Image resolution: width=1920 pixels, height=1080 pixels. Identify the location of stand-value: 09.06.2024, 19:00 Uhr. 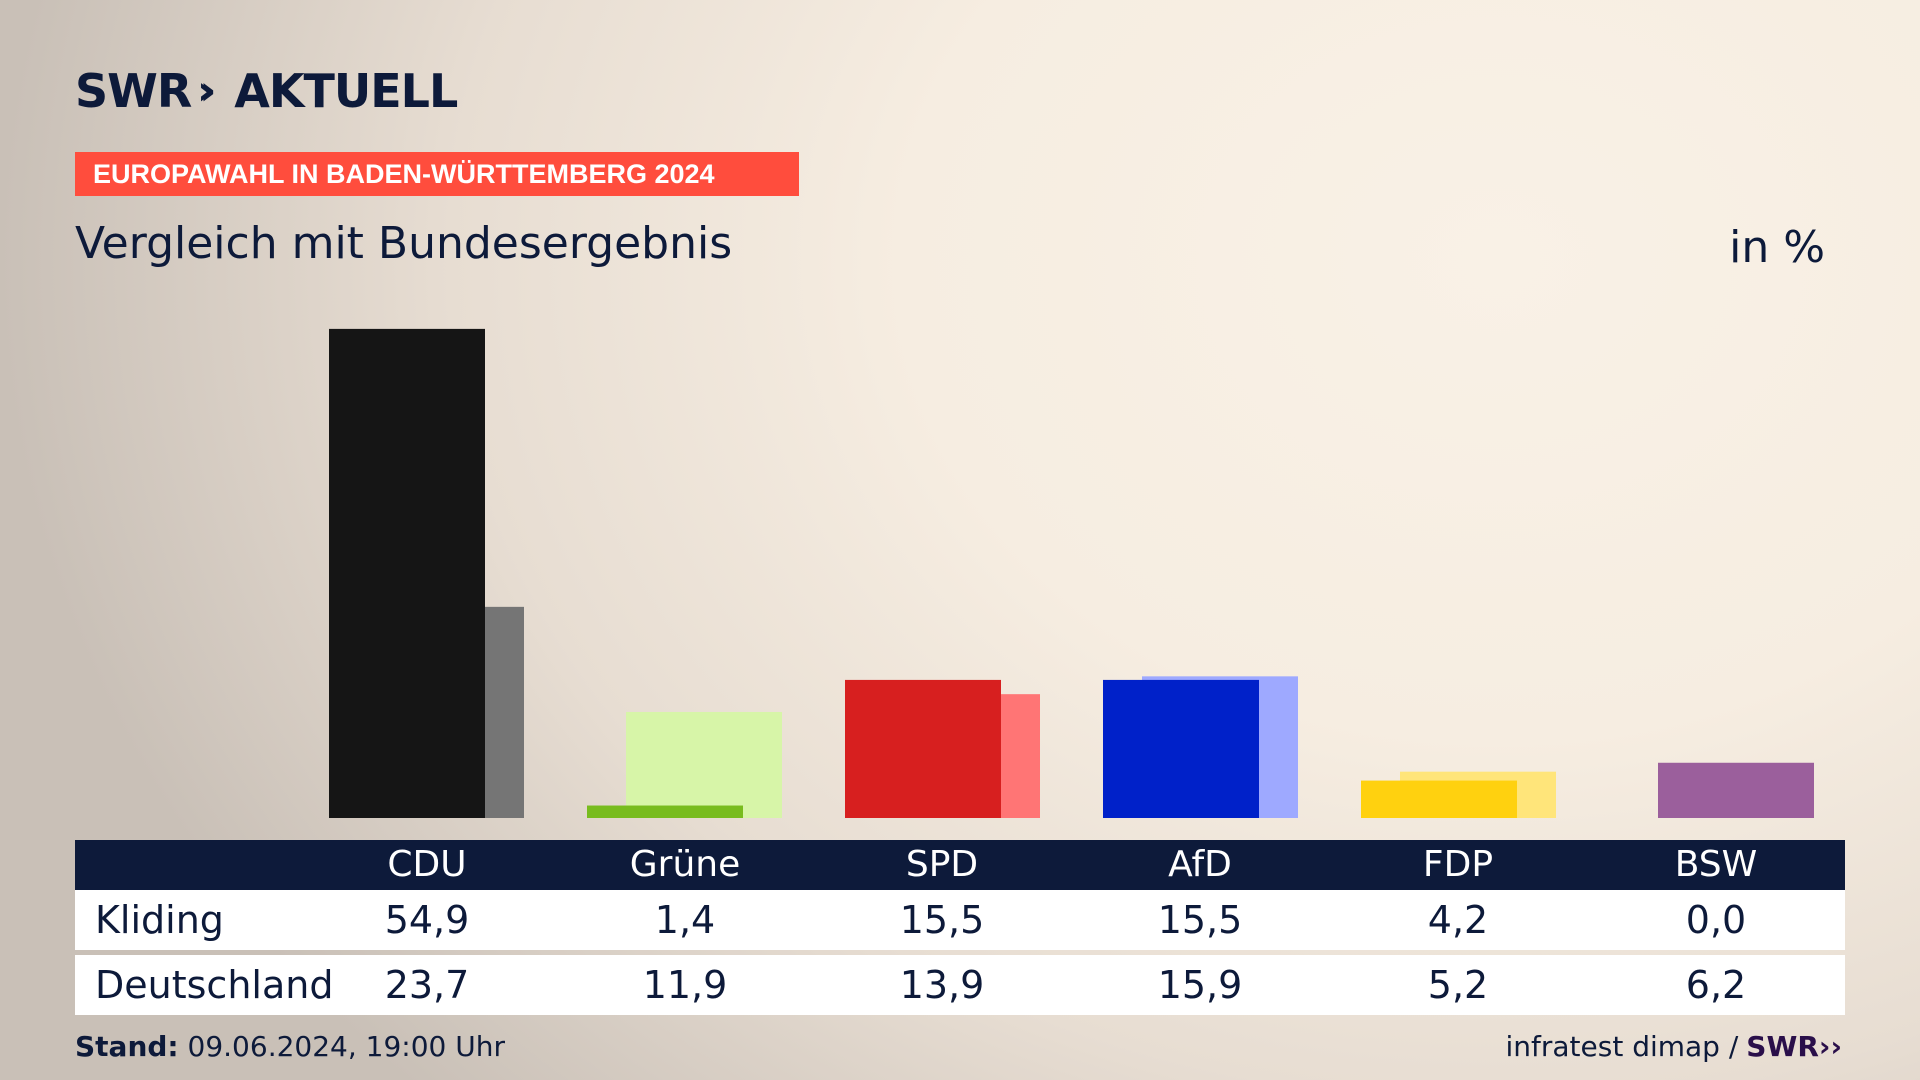
(346, 1046).